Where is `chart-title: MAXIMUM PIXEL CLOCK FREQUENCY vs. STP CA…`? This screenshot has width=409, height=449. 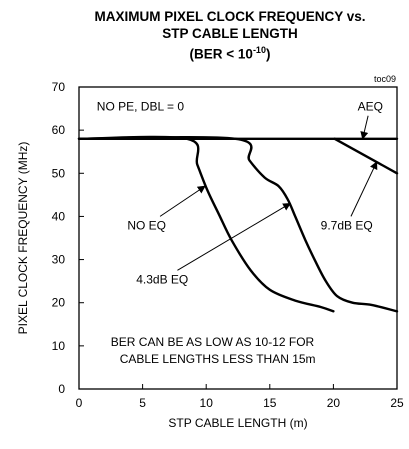
chart-title: MAXIMUM PIXEL CLOCK FREQUENCY vs. STP CA… is located at coordinates (230, 35).